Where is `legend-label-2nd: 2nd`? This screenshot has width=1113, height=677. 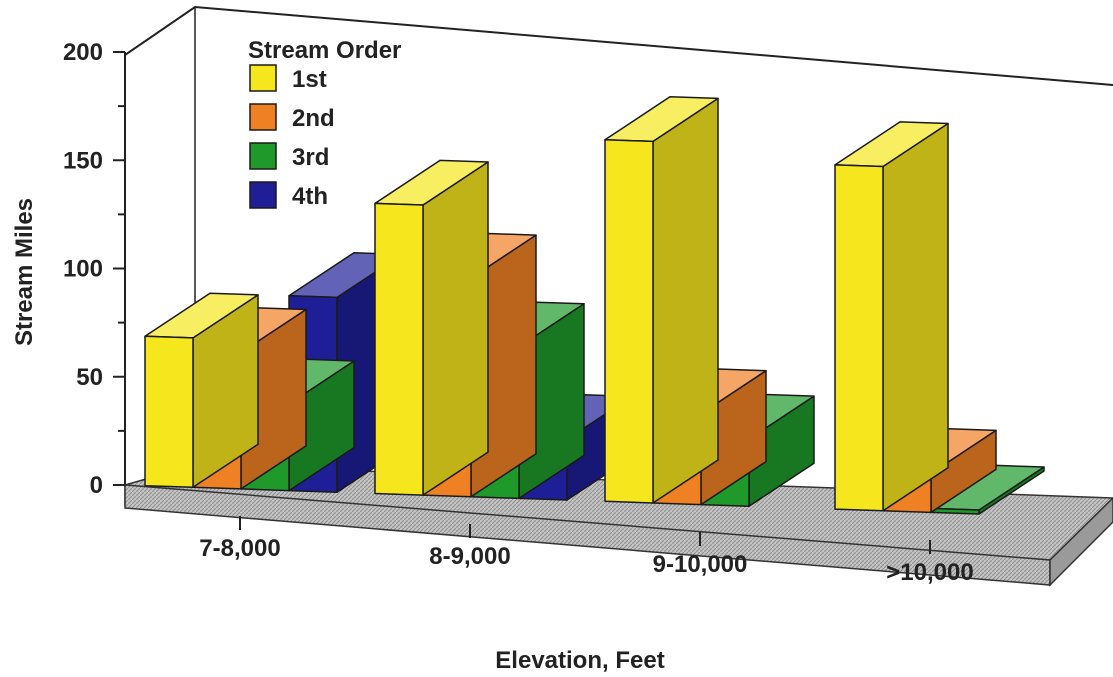 legend-label-2nd: 2nd is located at coordinates (313, 118).